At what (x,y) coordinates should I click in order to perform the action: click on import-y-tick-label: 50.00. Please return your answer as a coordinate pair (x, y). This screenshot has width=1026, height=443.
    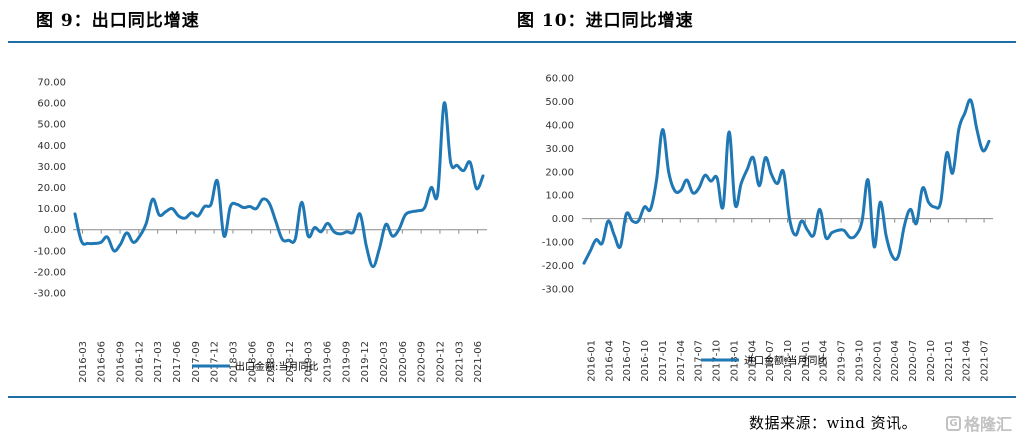
    Looking at the image, I should click on (559, 102).